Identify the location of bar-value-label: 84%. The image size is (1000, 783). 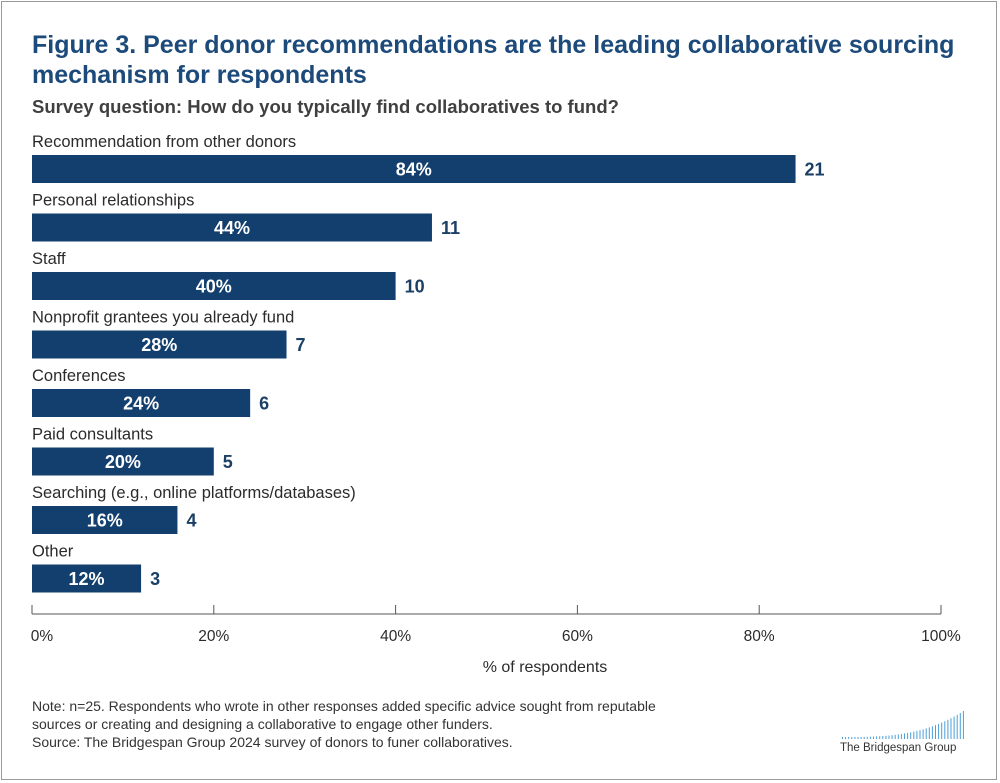
(414, 170).